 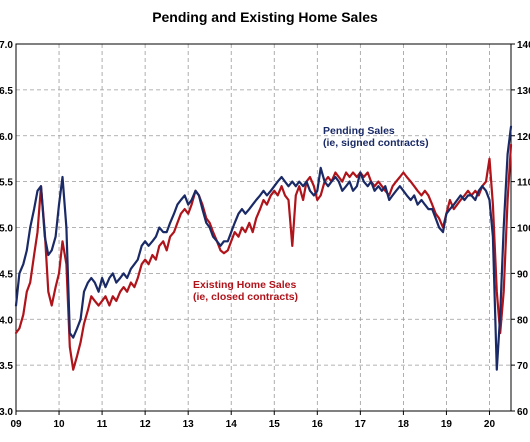 I want to click on x-tick-label: 10, so click(x=59, y=424).